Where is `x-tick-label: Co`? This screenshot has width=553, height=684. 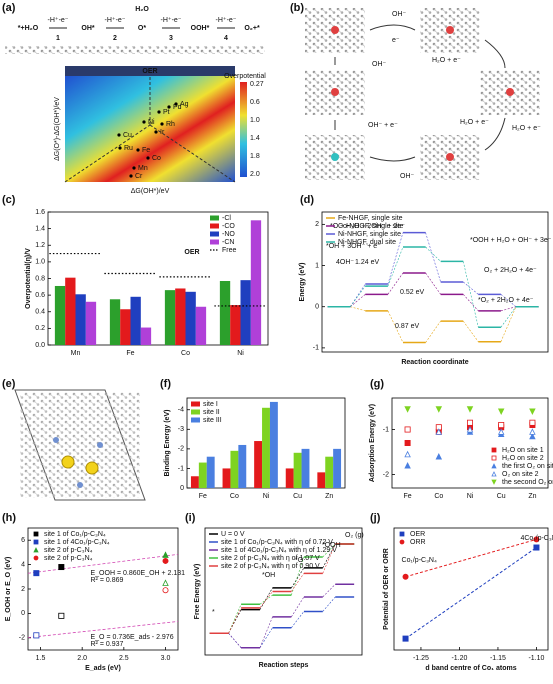 x-tick-label: Co is located at coordinates (438, 496).